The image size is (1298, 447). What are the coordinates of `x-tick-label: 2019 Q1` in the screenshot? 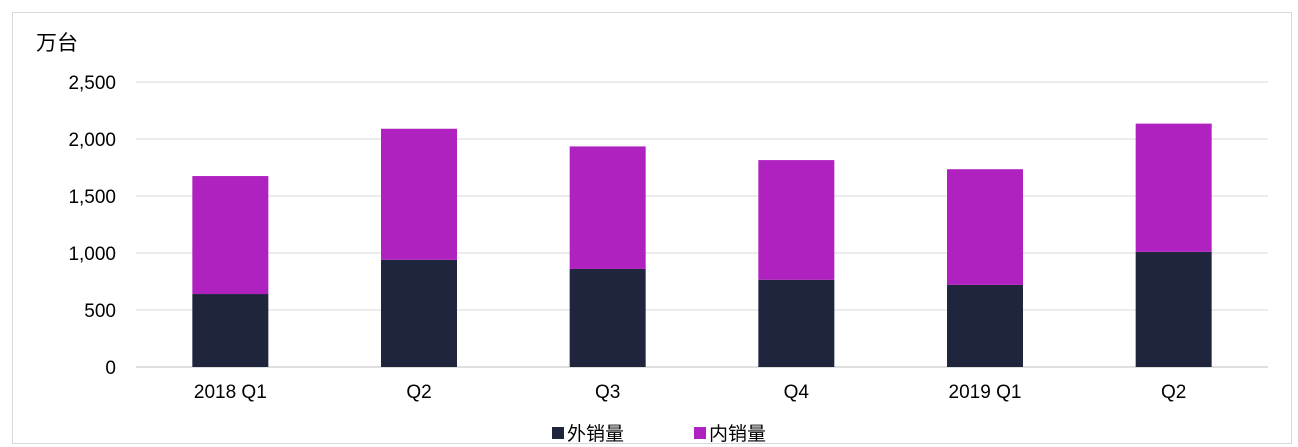 It's located at (985, 392).